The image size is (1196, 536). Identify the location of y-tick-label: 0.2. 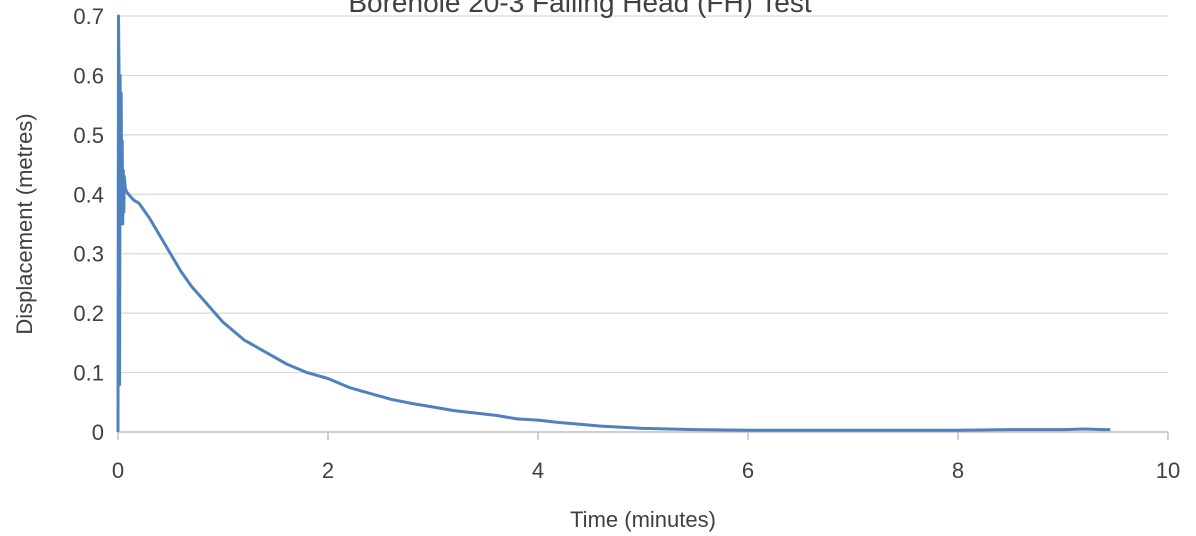
(88, 313).